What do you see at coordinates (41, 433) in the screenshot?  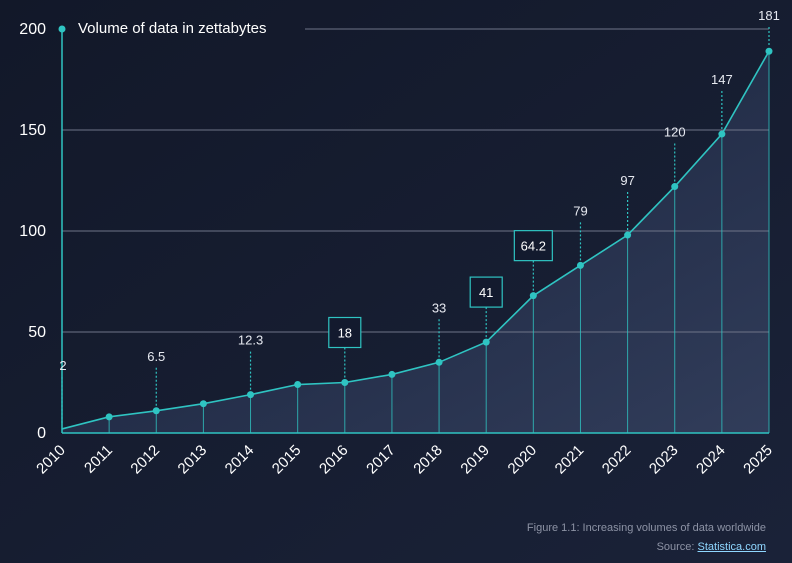 I see `y-tick-label: 0` at bounding box center [41, 433].